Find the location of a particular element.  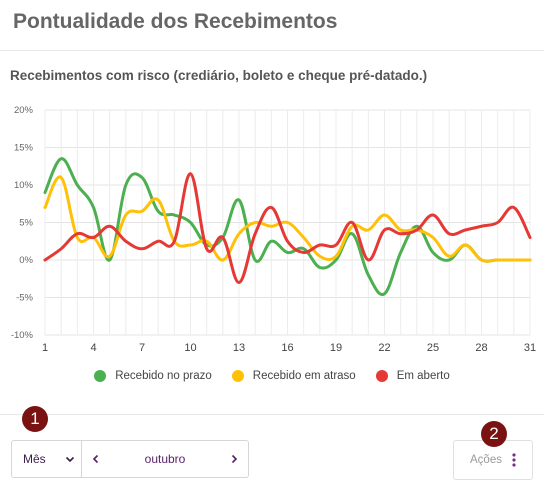

legend-label-open: Em aberto is located at coordinates (423, 376).